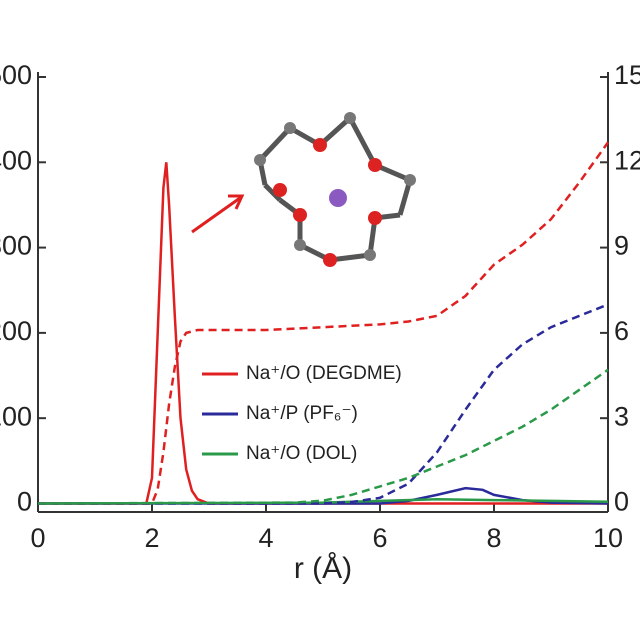 This screenshot has height=640, width=640. Describe the element at coordinates (335, 189) in the screenshot. I see `inset-atoms` at that location.